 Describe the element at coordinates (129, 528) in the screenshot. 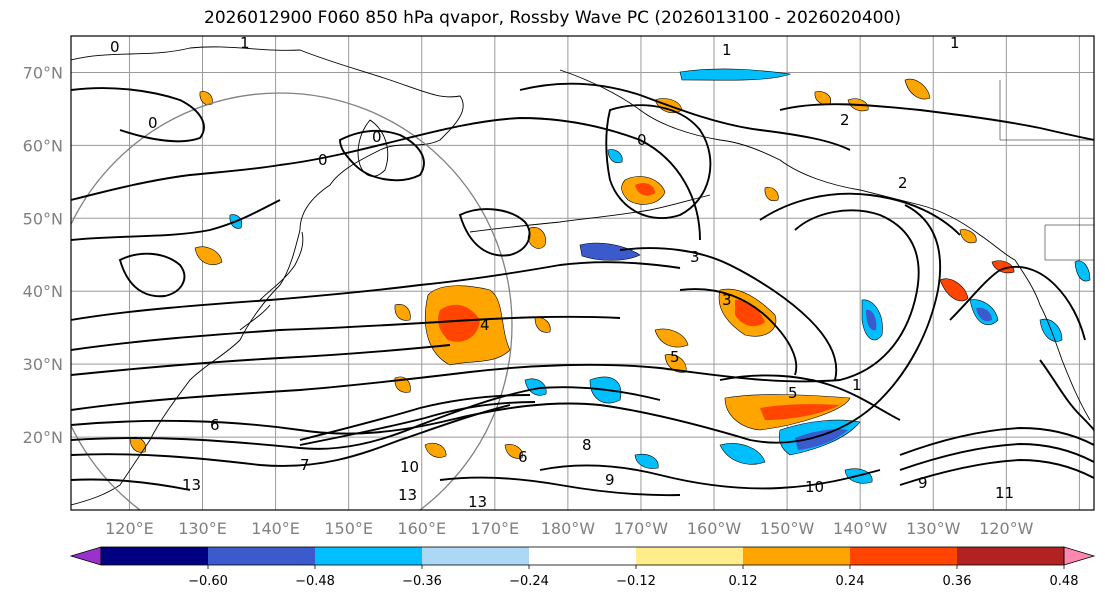

I see `longitude-label: 120°E` at that location.